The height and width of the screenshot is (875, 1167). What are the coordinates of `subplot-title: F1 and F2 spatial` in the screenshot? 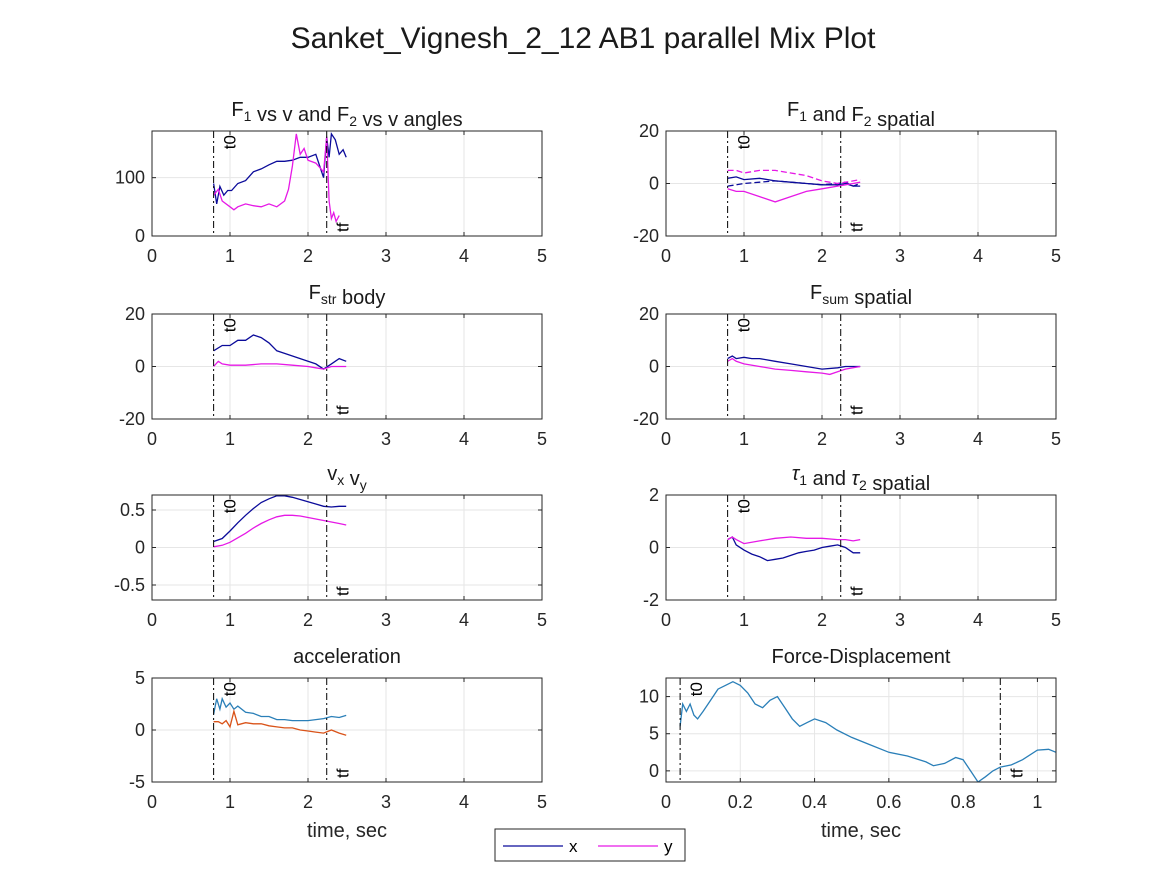 It's located at (861, 115).